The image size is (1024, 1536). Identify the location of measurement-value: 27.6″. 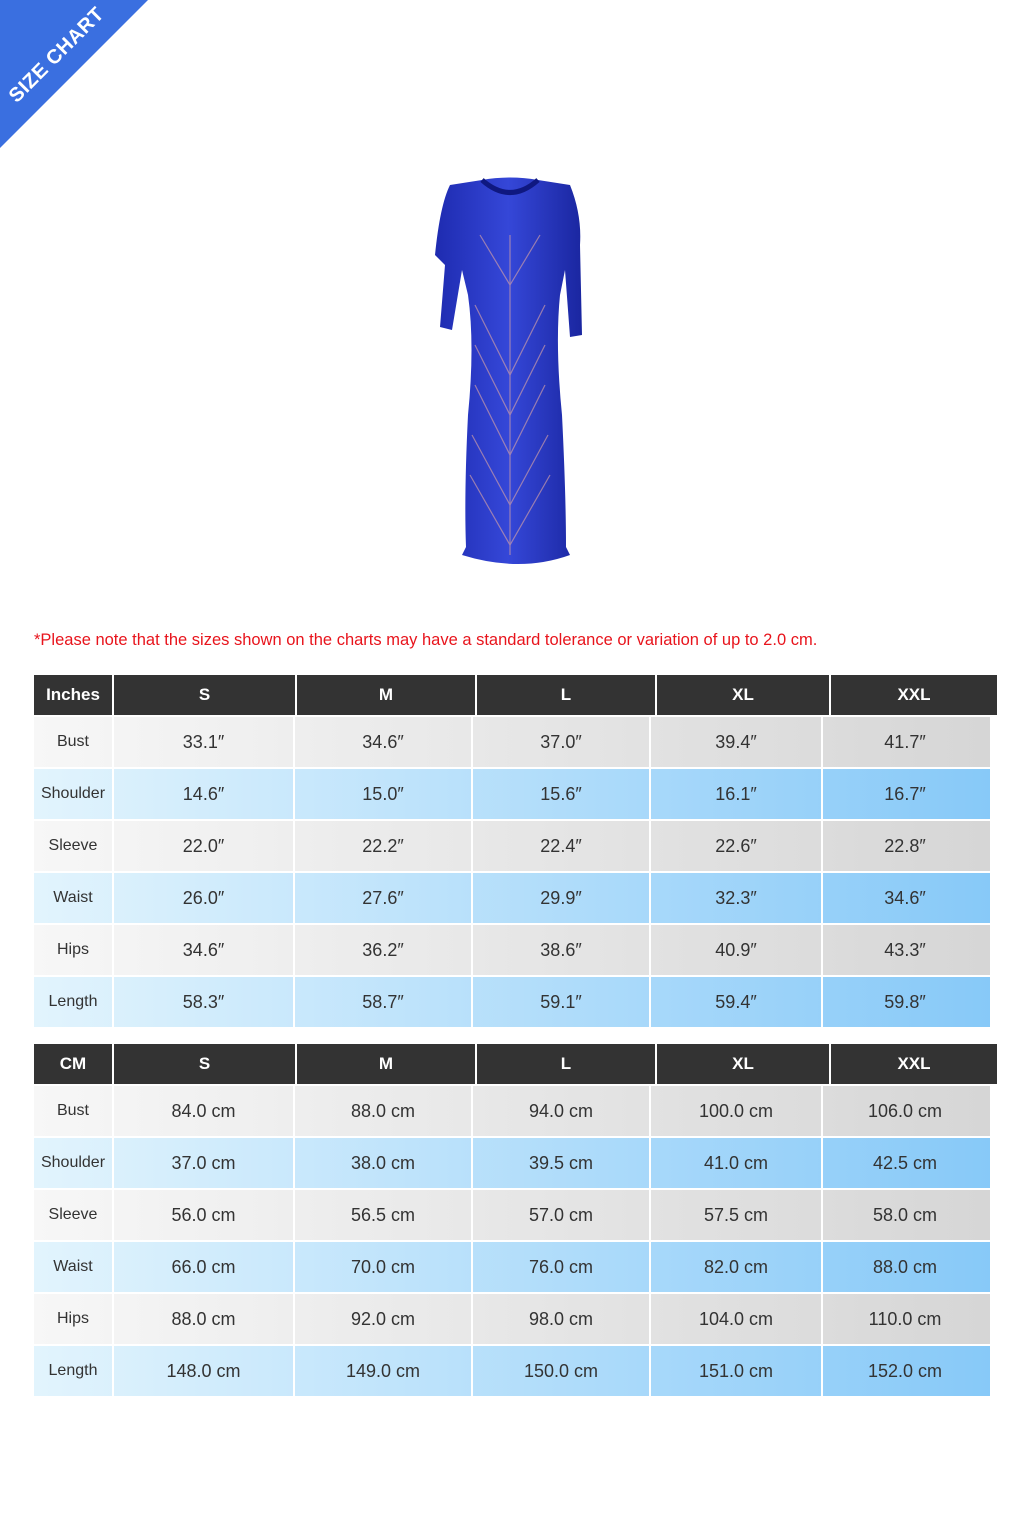
(382, 898).